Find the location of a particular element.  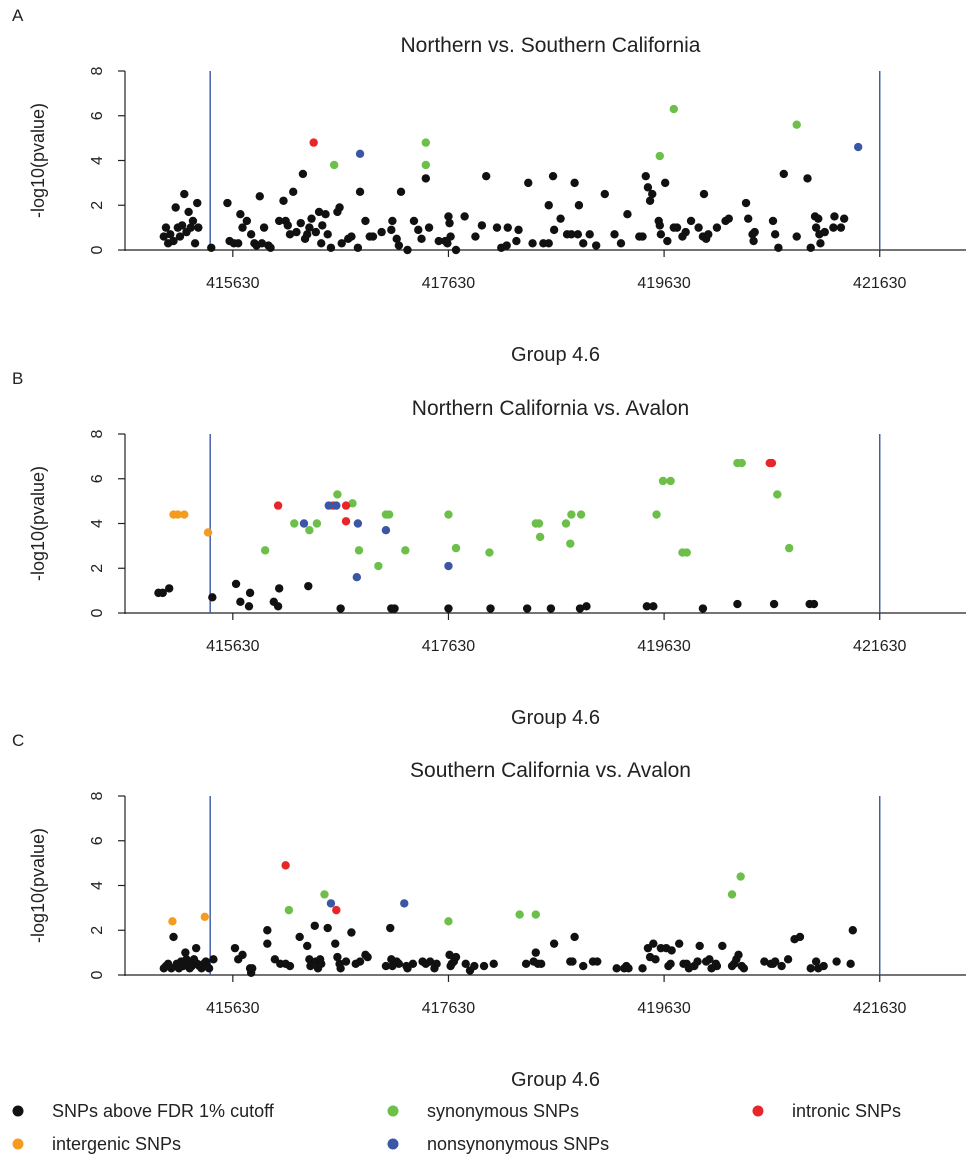

series-synonymous is located at coordinates (565, 137).